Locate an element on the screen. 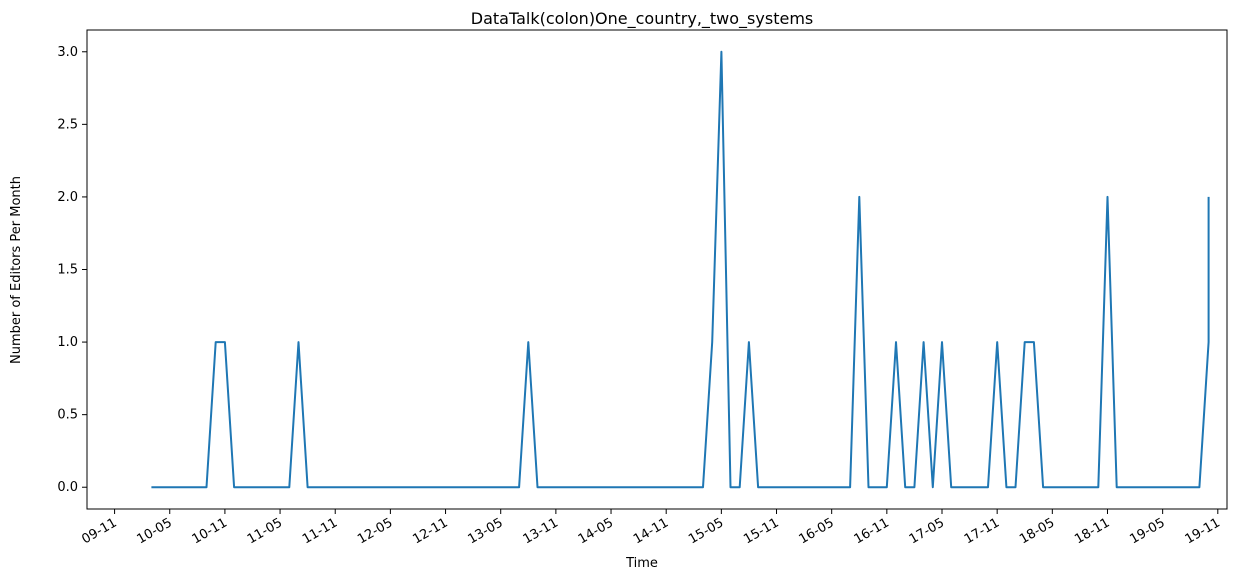 This screenshot has height=579, width=1233. y-tick-label: 0.0 is located at coordinates (67, 487).